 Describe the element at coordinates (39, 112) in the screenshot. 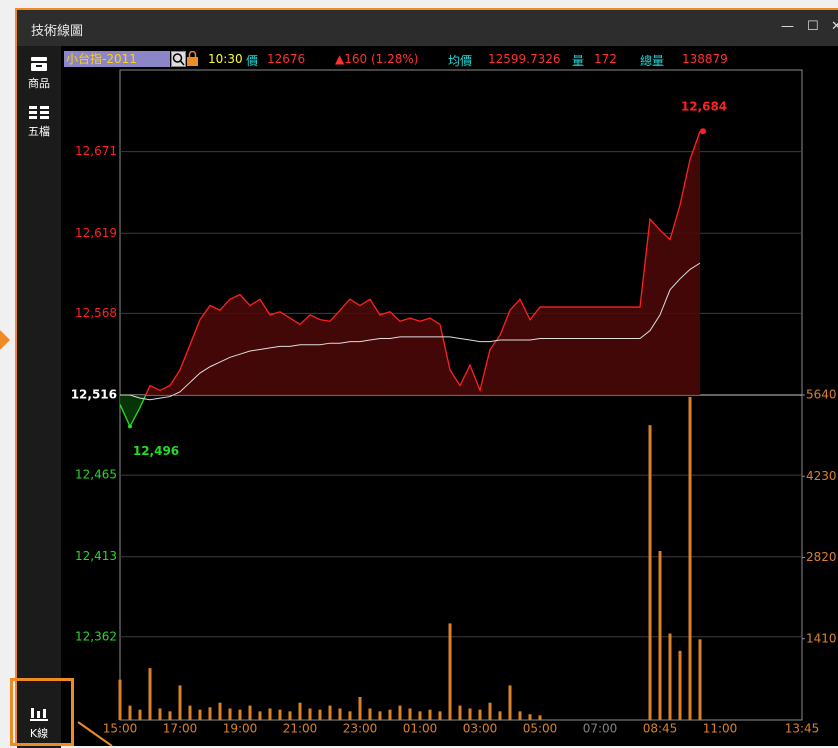

I see `depth-icon` at that location.